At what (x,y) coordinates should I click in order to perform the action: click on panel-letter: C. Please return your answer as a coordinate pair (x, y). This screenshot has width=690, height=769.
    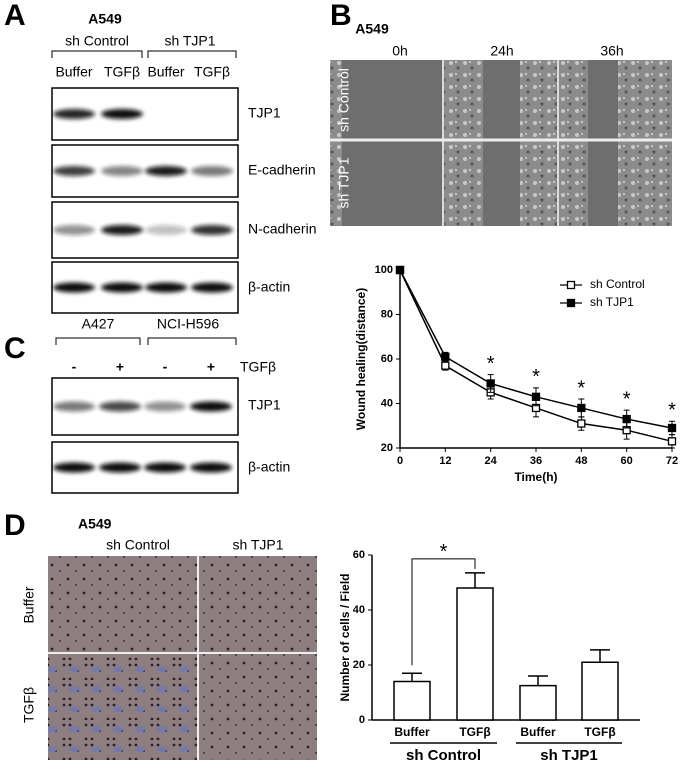
    Looking at the image, I should click on (15, 348).